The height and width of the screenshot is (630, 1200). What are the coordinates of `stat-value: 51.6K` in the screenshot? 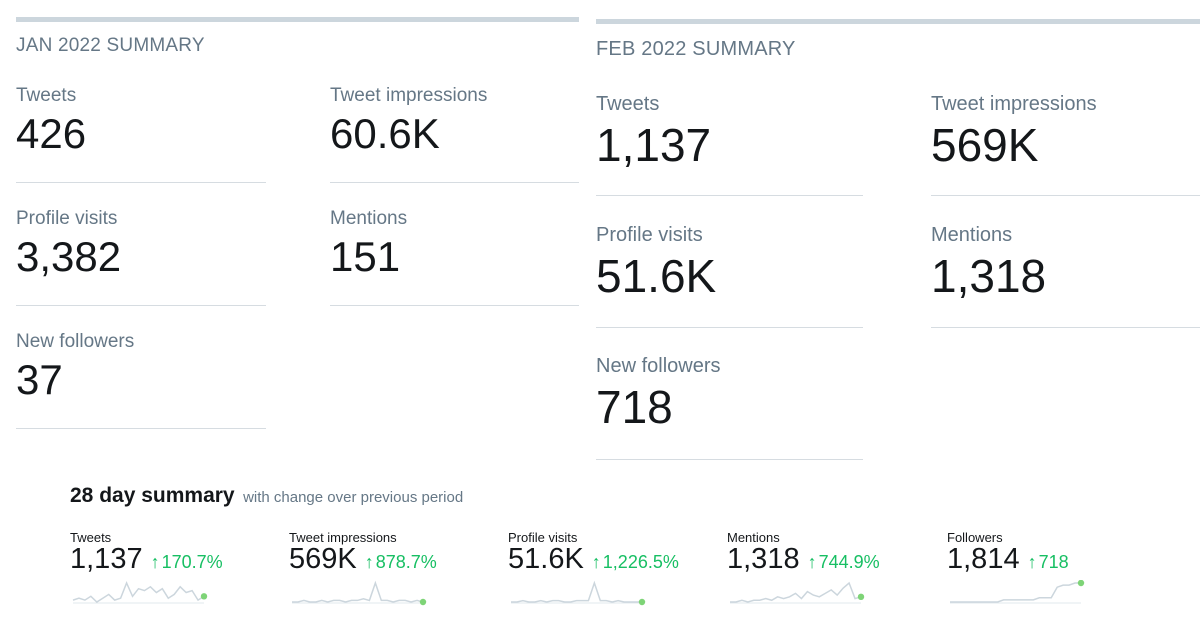 It's located at (656, 276).